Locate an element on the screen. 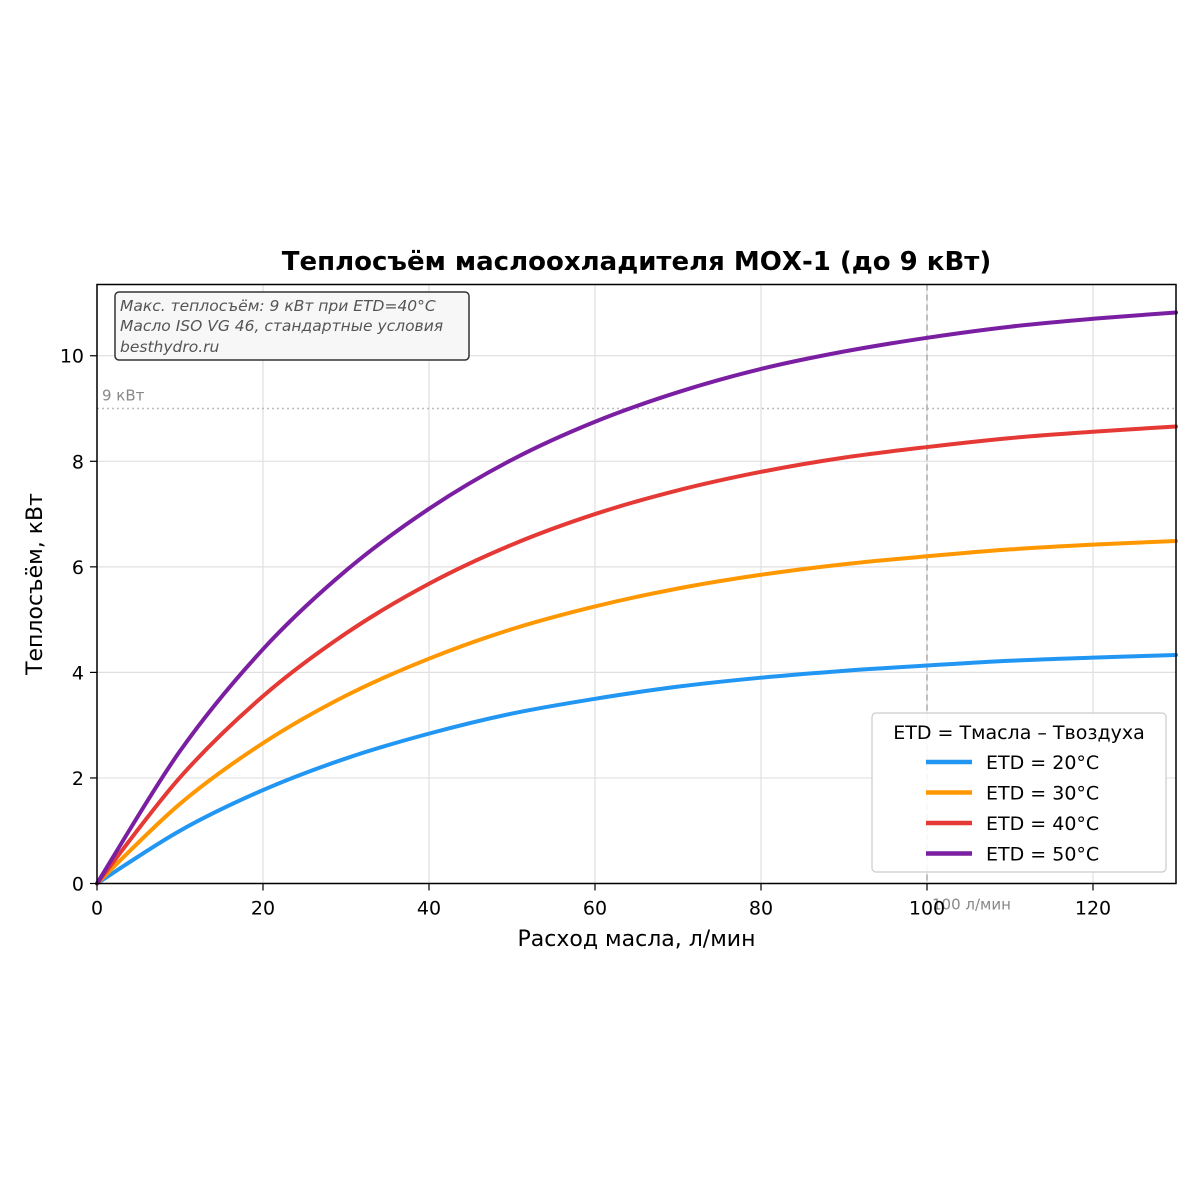 The height and width of the screenshot is (1200, 1200). annotation-line-2: Масло ISO VG 46, стандартные условия is located at coordinates (281, 326).